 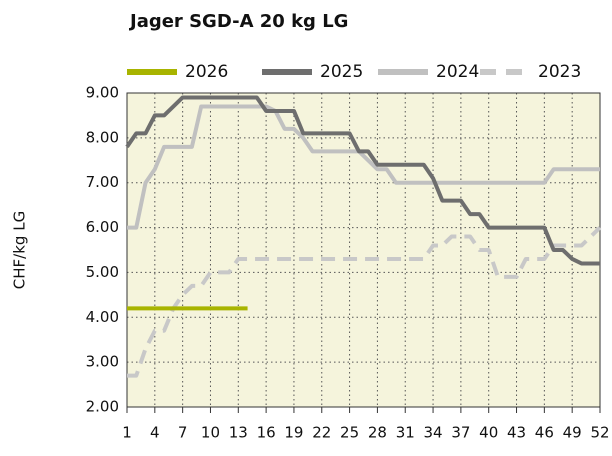 What do you see at coordinates (559, 72) in the screenshot?
I see `legend-label: 2023` at bounding box center [559, 72].